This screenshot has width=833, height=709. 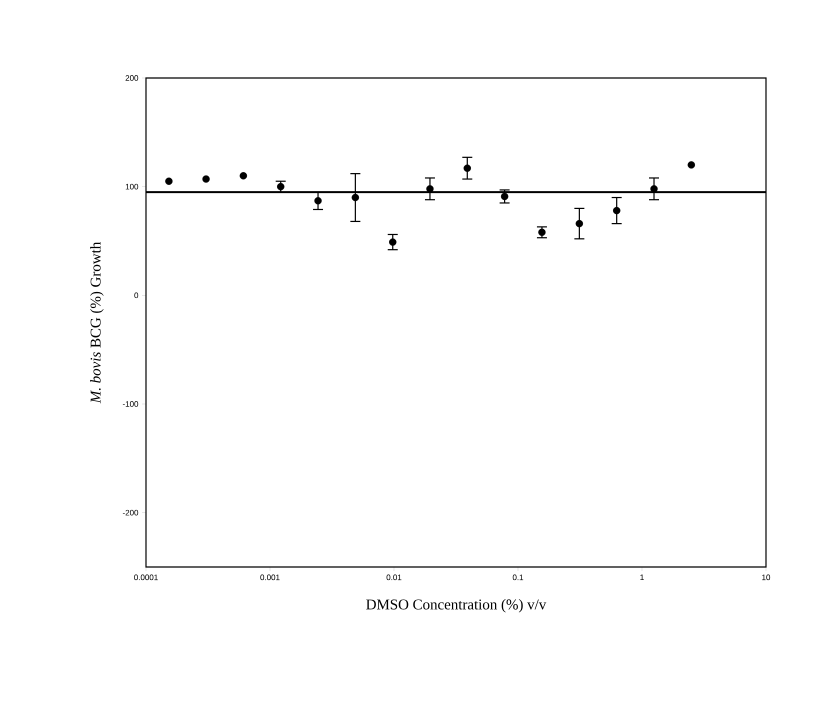 I want to click on y-axis-title: M. bovis BCG (%) Growth, so click(x=97, y=323).